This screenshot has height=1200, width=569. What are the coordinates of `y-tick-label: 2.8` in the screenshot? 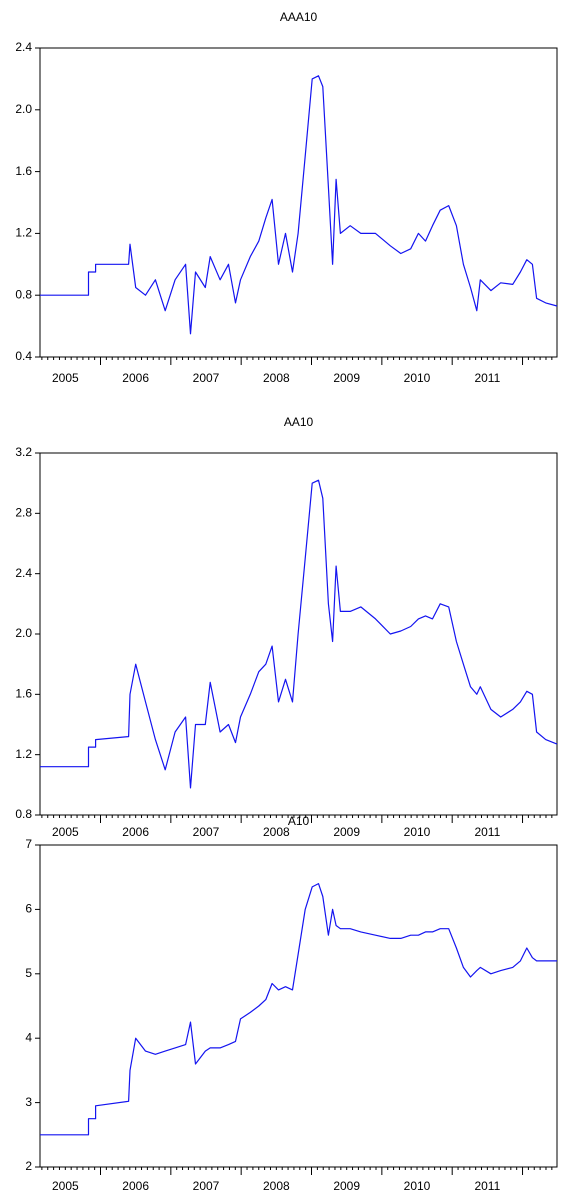 It's located at (23, 513).